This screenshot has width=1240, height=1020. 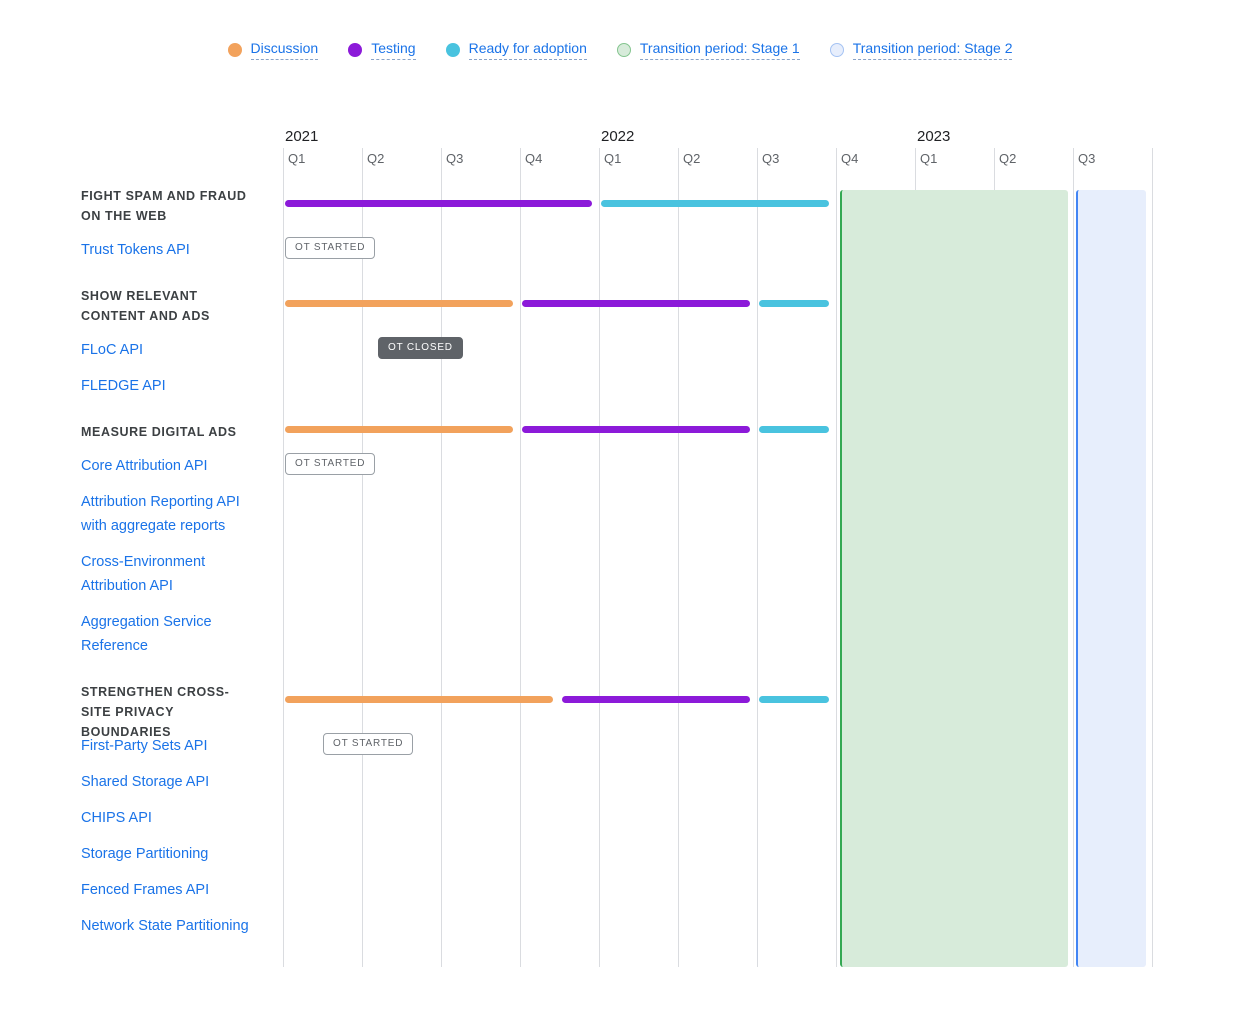 I want to click on link-trust-tokens-api: Trust Tokens API, so click(x=135, y=250).